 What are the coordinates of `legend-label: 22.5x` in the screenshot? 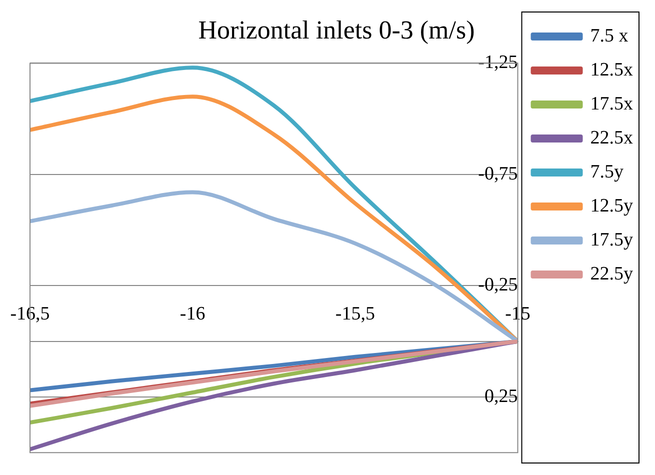 It's located at (612, 137).